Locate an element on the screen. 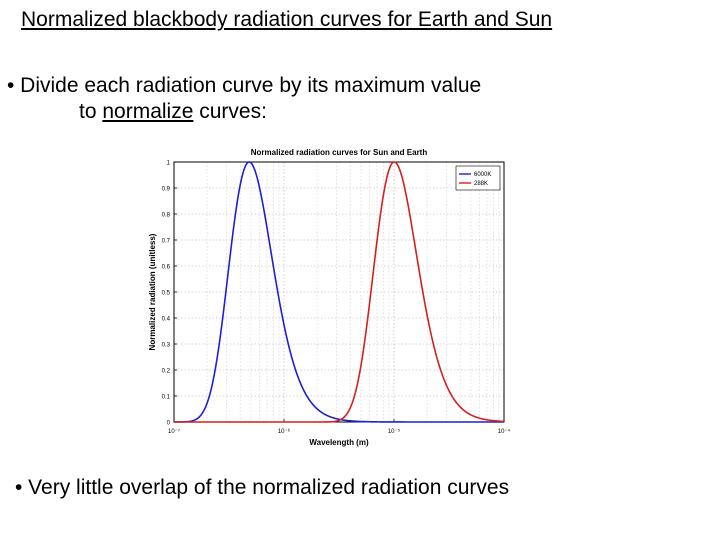  bullet-divide-curves-continued: to normalize curves: is located at coordinates (173, 112).